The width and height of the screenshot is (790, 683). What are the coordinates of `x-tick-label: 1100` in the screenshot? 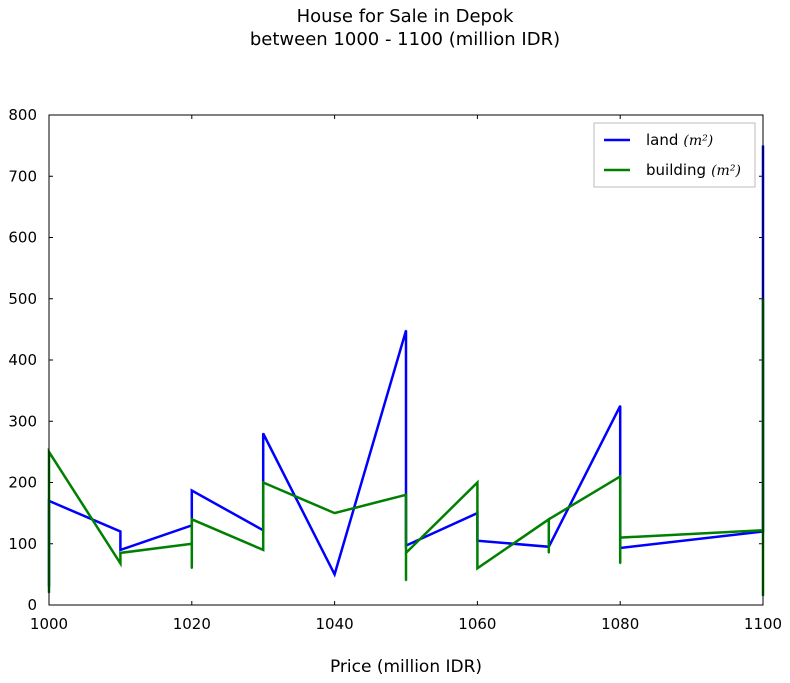 It's located at (763, 624).